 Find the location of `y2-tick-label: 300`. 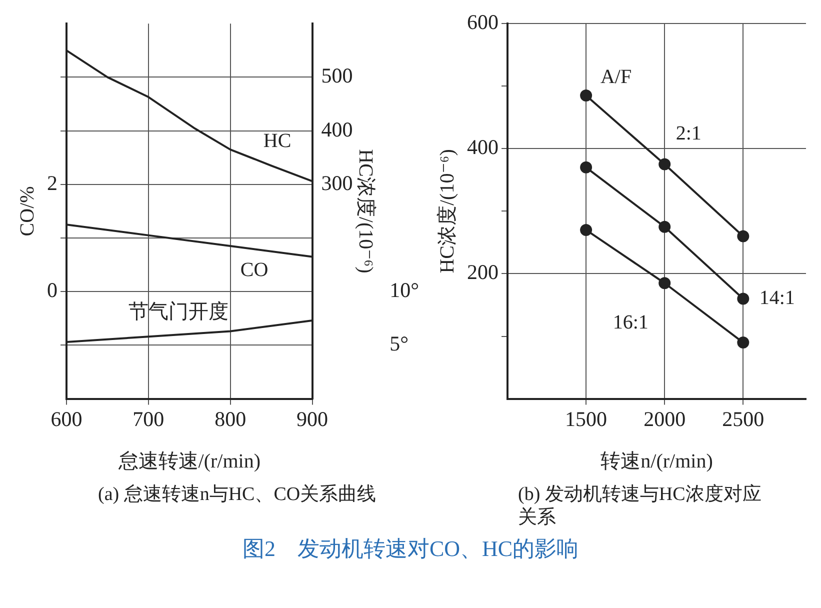

y2-tick-label: 300 is located at coordinates (337, 182).